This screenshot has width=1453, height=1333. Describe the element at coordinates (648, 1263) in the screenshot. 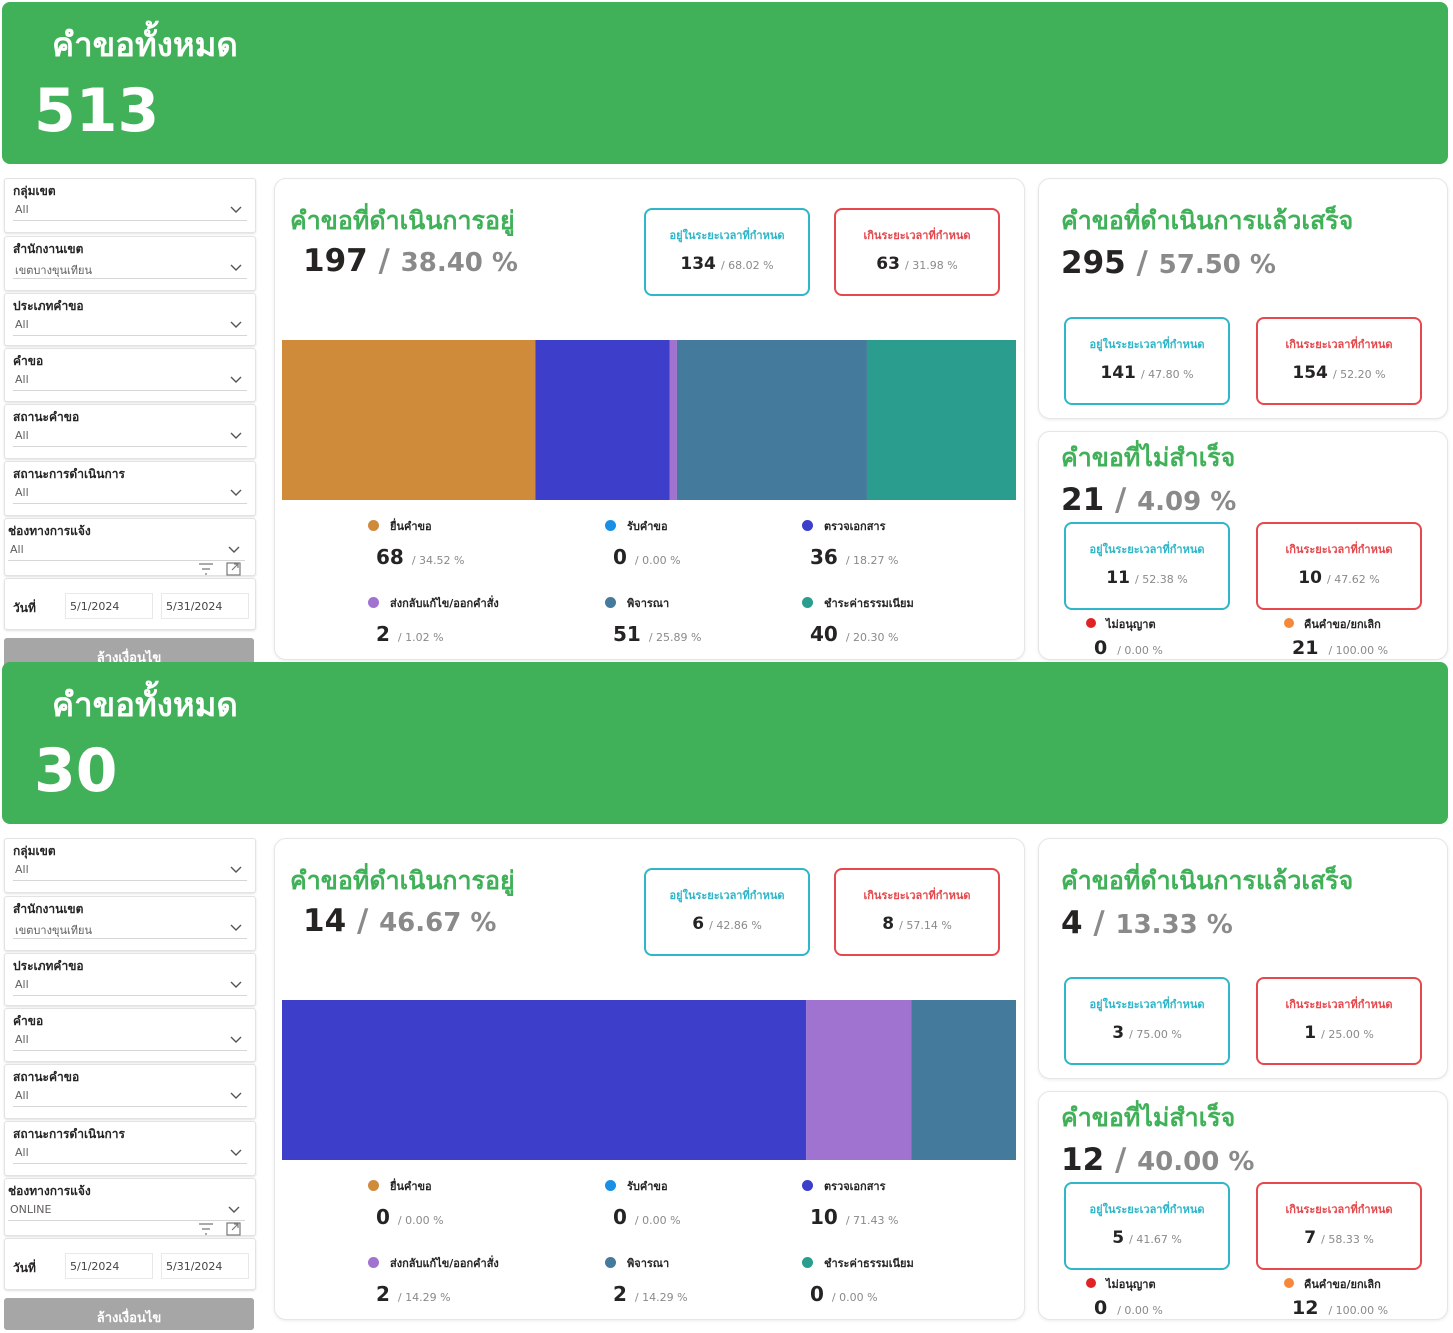

I see `legend-label: พิจารณา` at that location.